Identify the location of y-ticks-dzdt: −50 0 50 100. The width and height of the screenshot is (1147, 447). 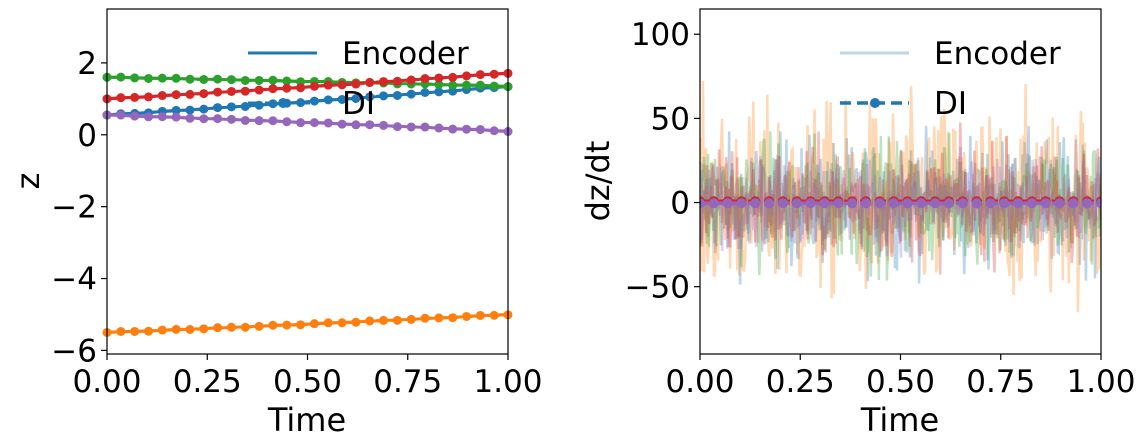
(662, 161).